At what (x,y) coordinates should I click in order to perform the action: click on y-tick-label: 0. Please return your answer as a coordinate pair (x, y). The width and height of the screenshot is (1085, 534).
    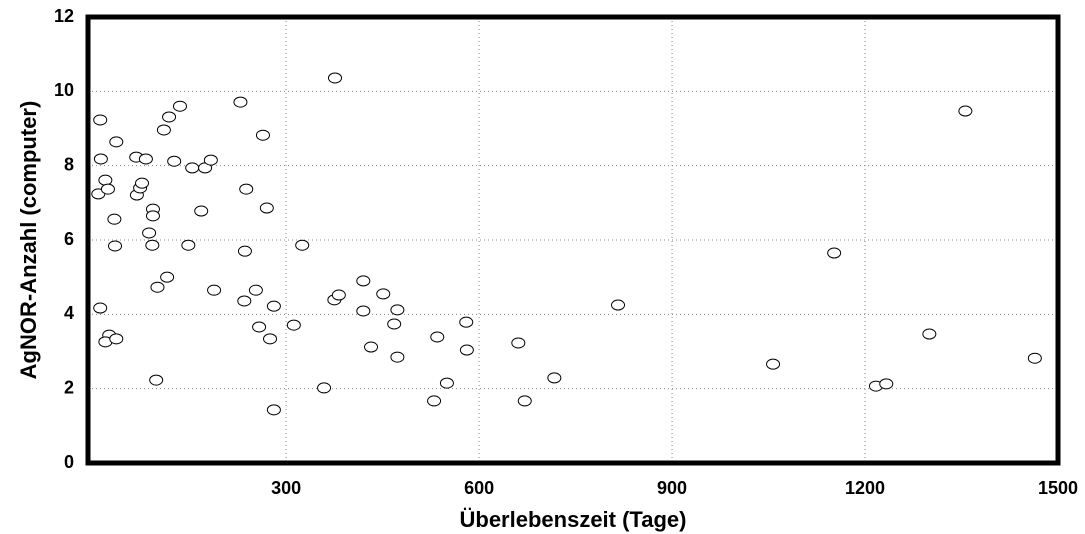
    Looking at the image, I should click on (69, 462).